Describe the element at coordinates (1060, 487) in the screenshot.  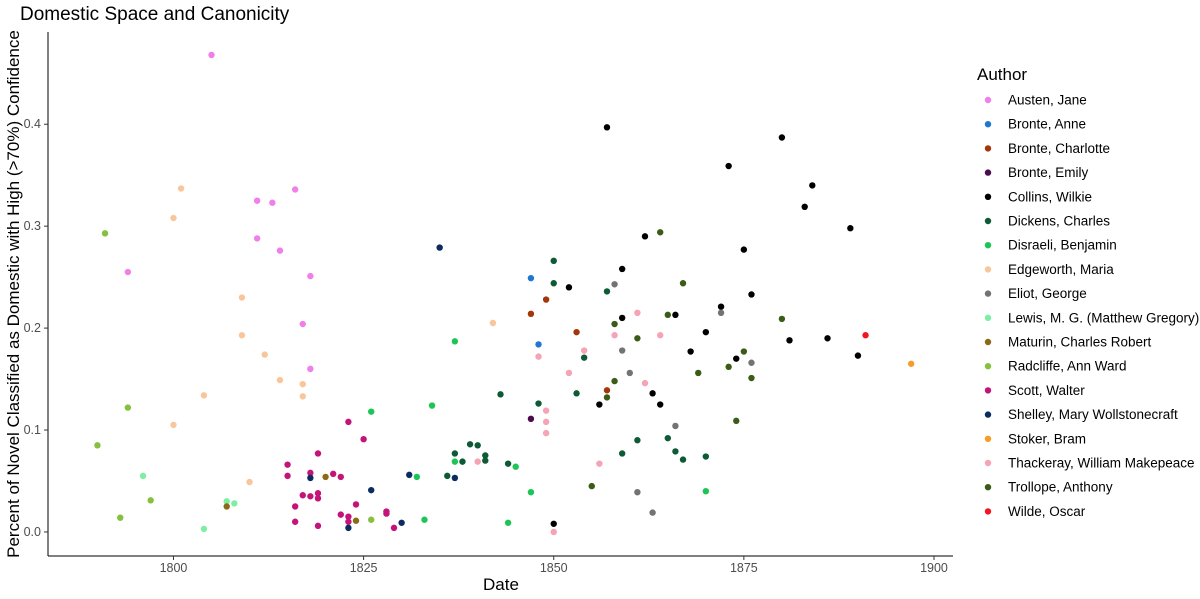
I see `legend-label: Trollope, Anthony` at that location.